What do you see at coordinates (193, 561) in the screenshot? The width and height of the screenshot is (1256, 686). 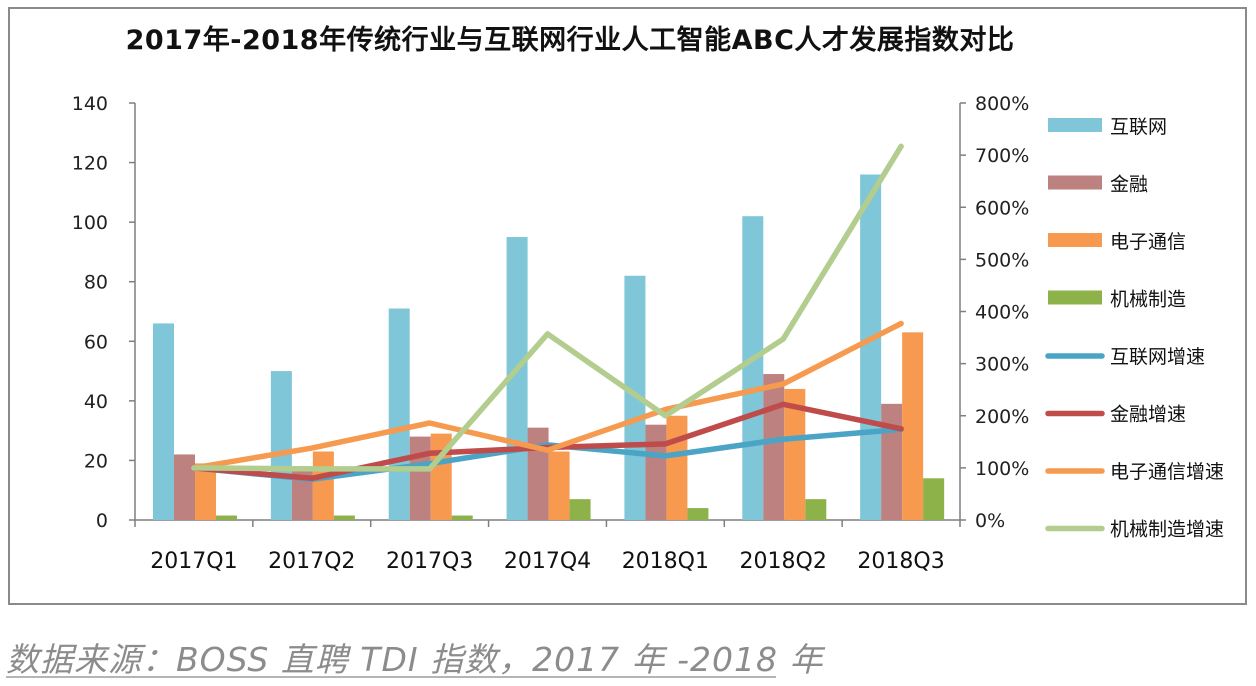 I see `x-tick-label: 2017Q1` at bounding box center [193, 561].